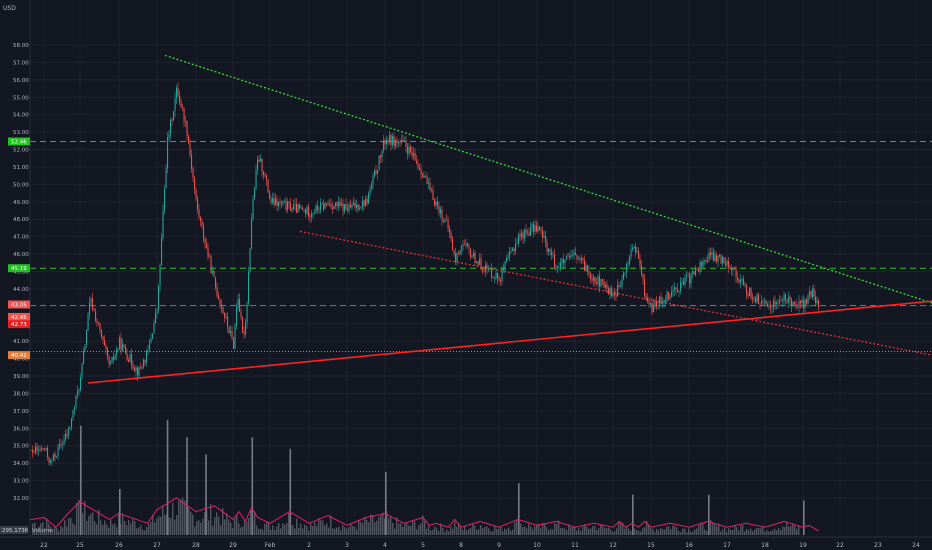 Image resolution: width=932 pixels, height=550 pixels. Describe the element at coordinates (21, 81) in the screenshot. I see `y-tick-label: 56.00` at that location.